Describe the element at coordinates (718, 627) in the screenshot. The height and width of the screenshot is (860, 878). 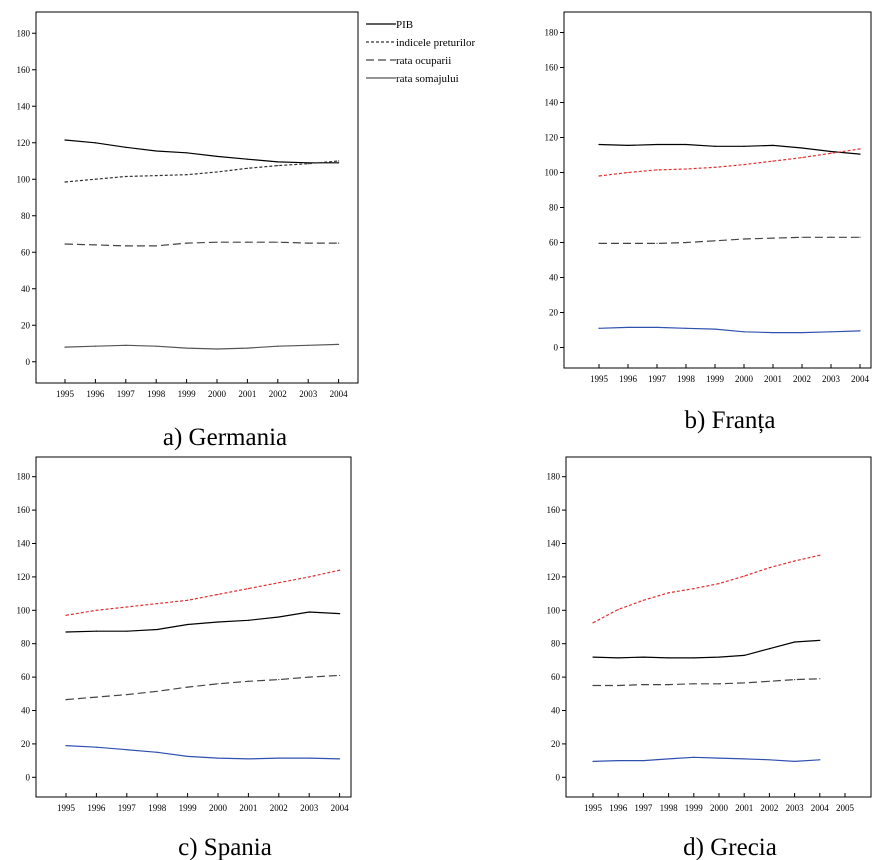
I see `plot-frame` at that location.